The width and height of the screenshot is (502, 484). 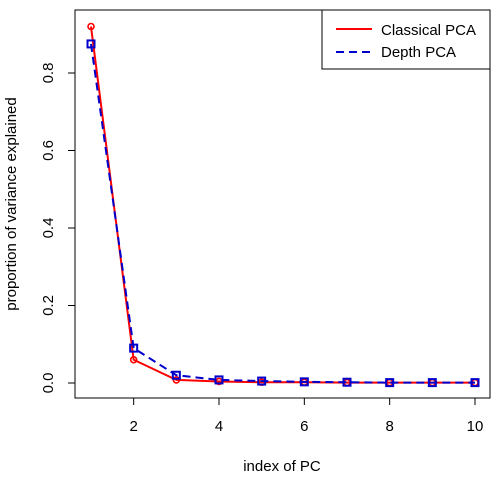 I want to click on legend: Classical PCA Depth PCA, so click(x=406, y=39).